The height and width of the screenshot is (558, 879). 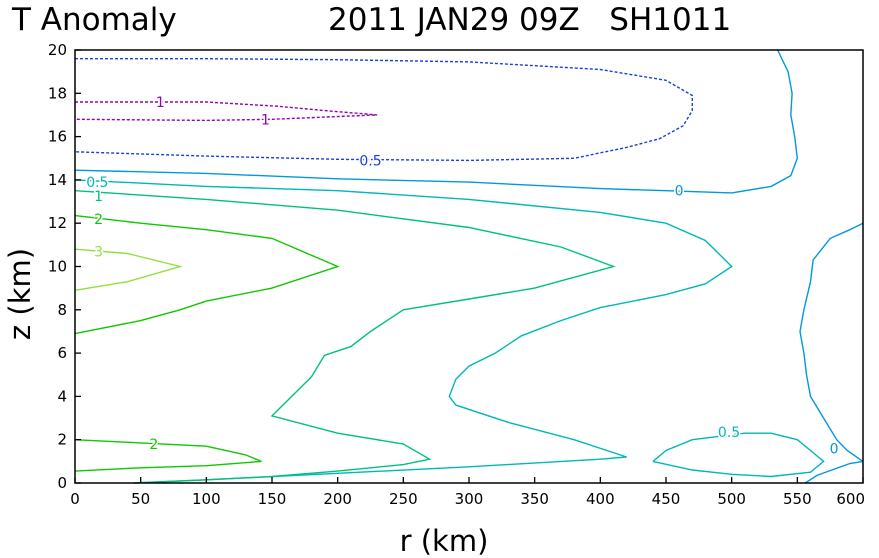 What do you see at coordinates (57, 137) in the screenshot?
I see `y-tick-label: 16` at bounding box center [57, 137].